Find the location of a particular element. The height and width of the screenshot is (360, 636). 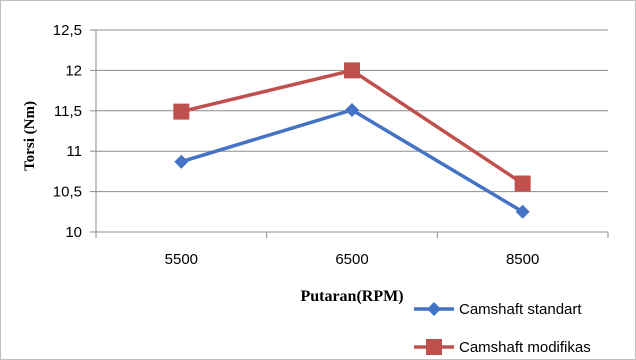

x-tick-label: 6500 is located at coordinates (351, 259).